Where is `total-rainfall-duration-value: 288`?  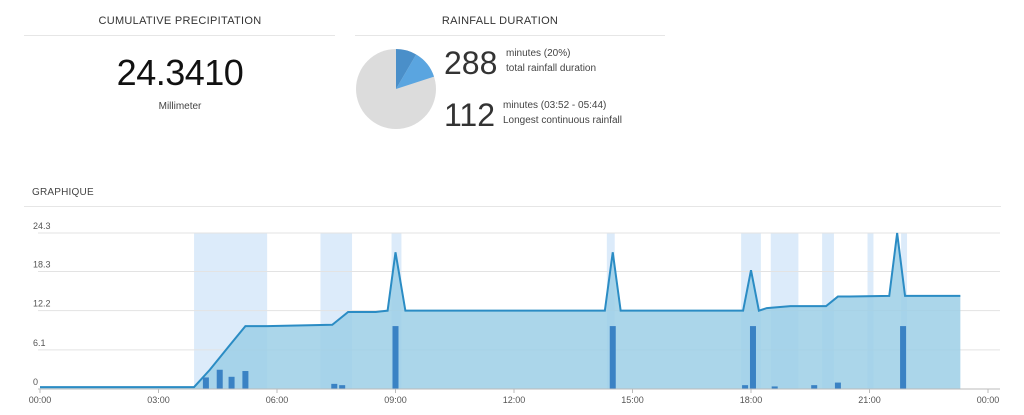
total-rainfall-duration-value: 288 is located at coordinates (471, 63).